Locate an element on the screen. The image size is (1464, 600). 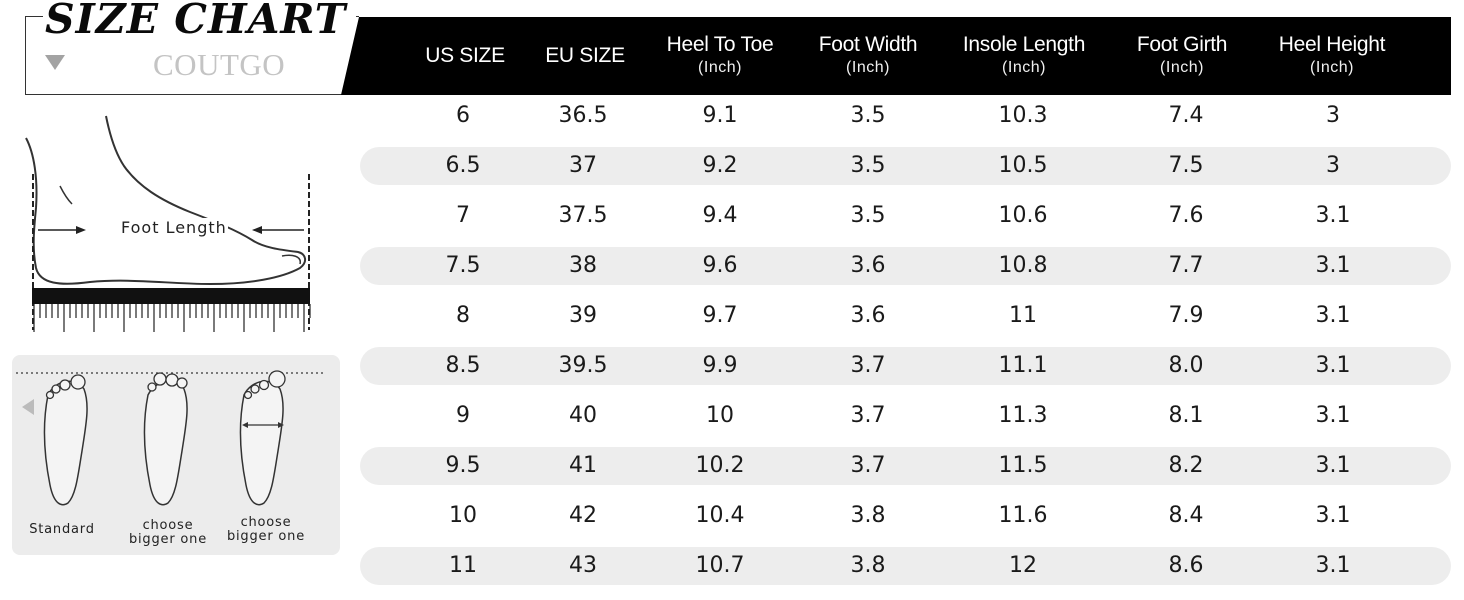
toe-caption-line: choose is located at coordinates (266, 522).